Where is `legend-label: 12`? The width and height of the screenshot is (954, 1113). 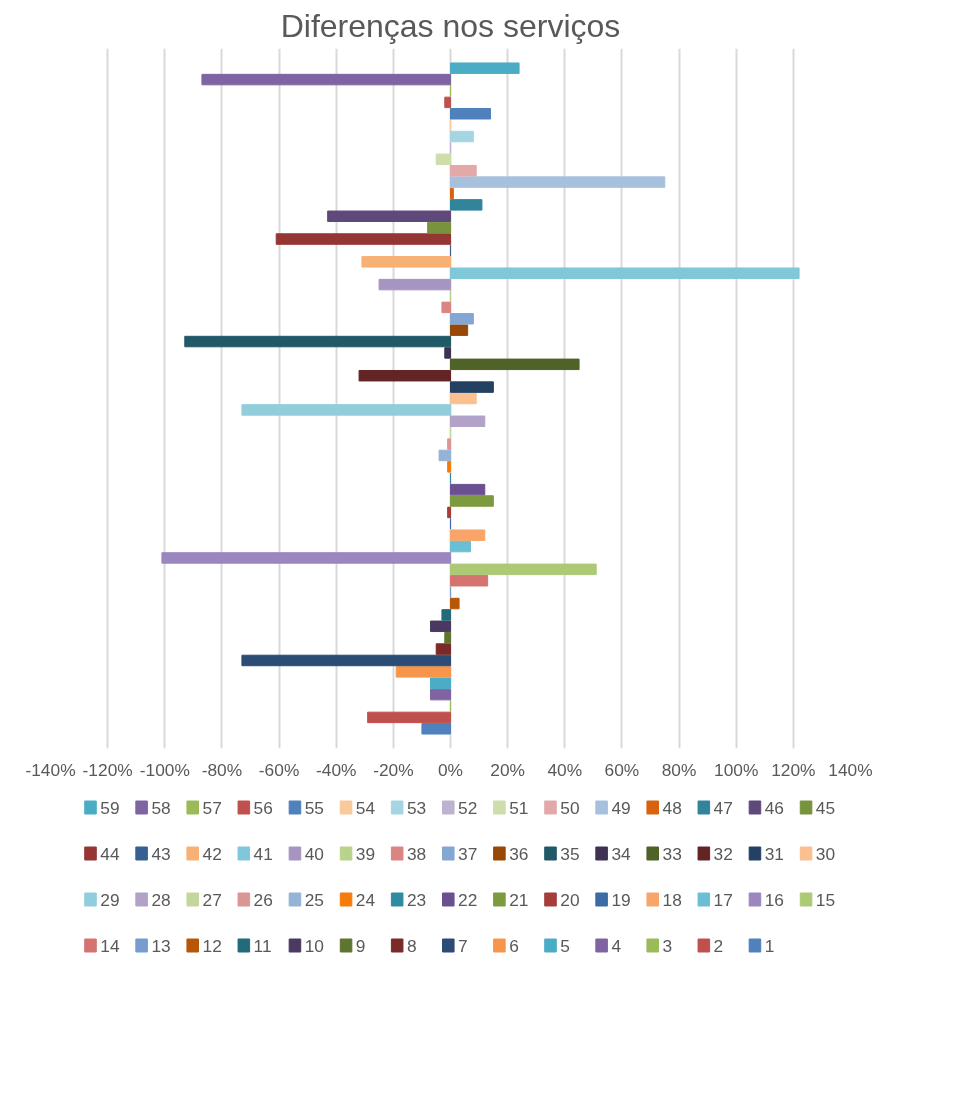 legend-label: 12 is located at coordinates (212, 945).